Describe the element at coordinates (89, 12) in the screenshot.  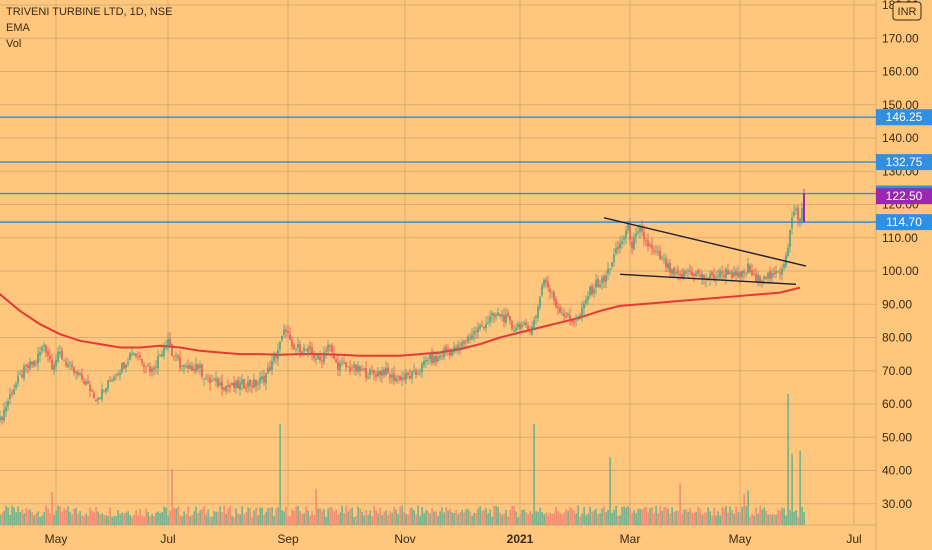
I see `symbol-title: TRIVENI TURBINE LTD, 1D, NSE` at that location.